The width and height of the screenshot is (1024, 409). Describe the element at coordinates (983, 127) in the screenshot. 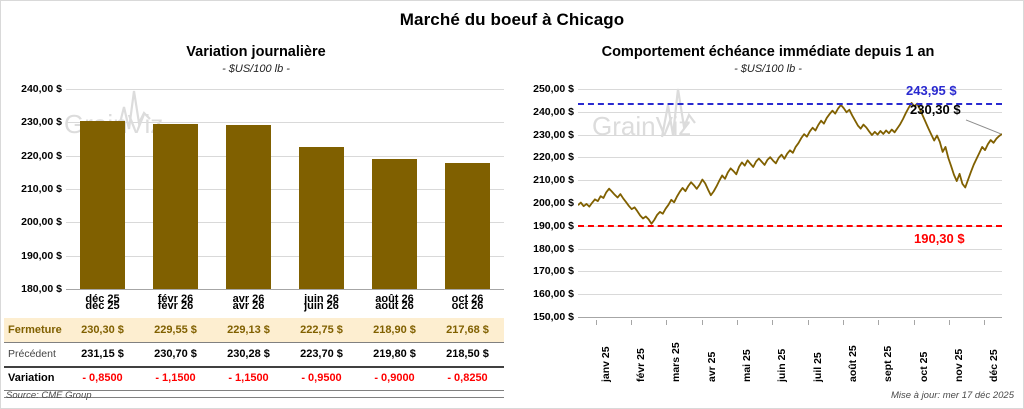

I see `callout-leader` at that location.